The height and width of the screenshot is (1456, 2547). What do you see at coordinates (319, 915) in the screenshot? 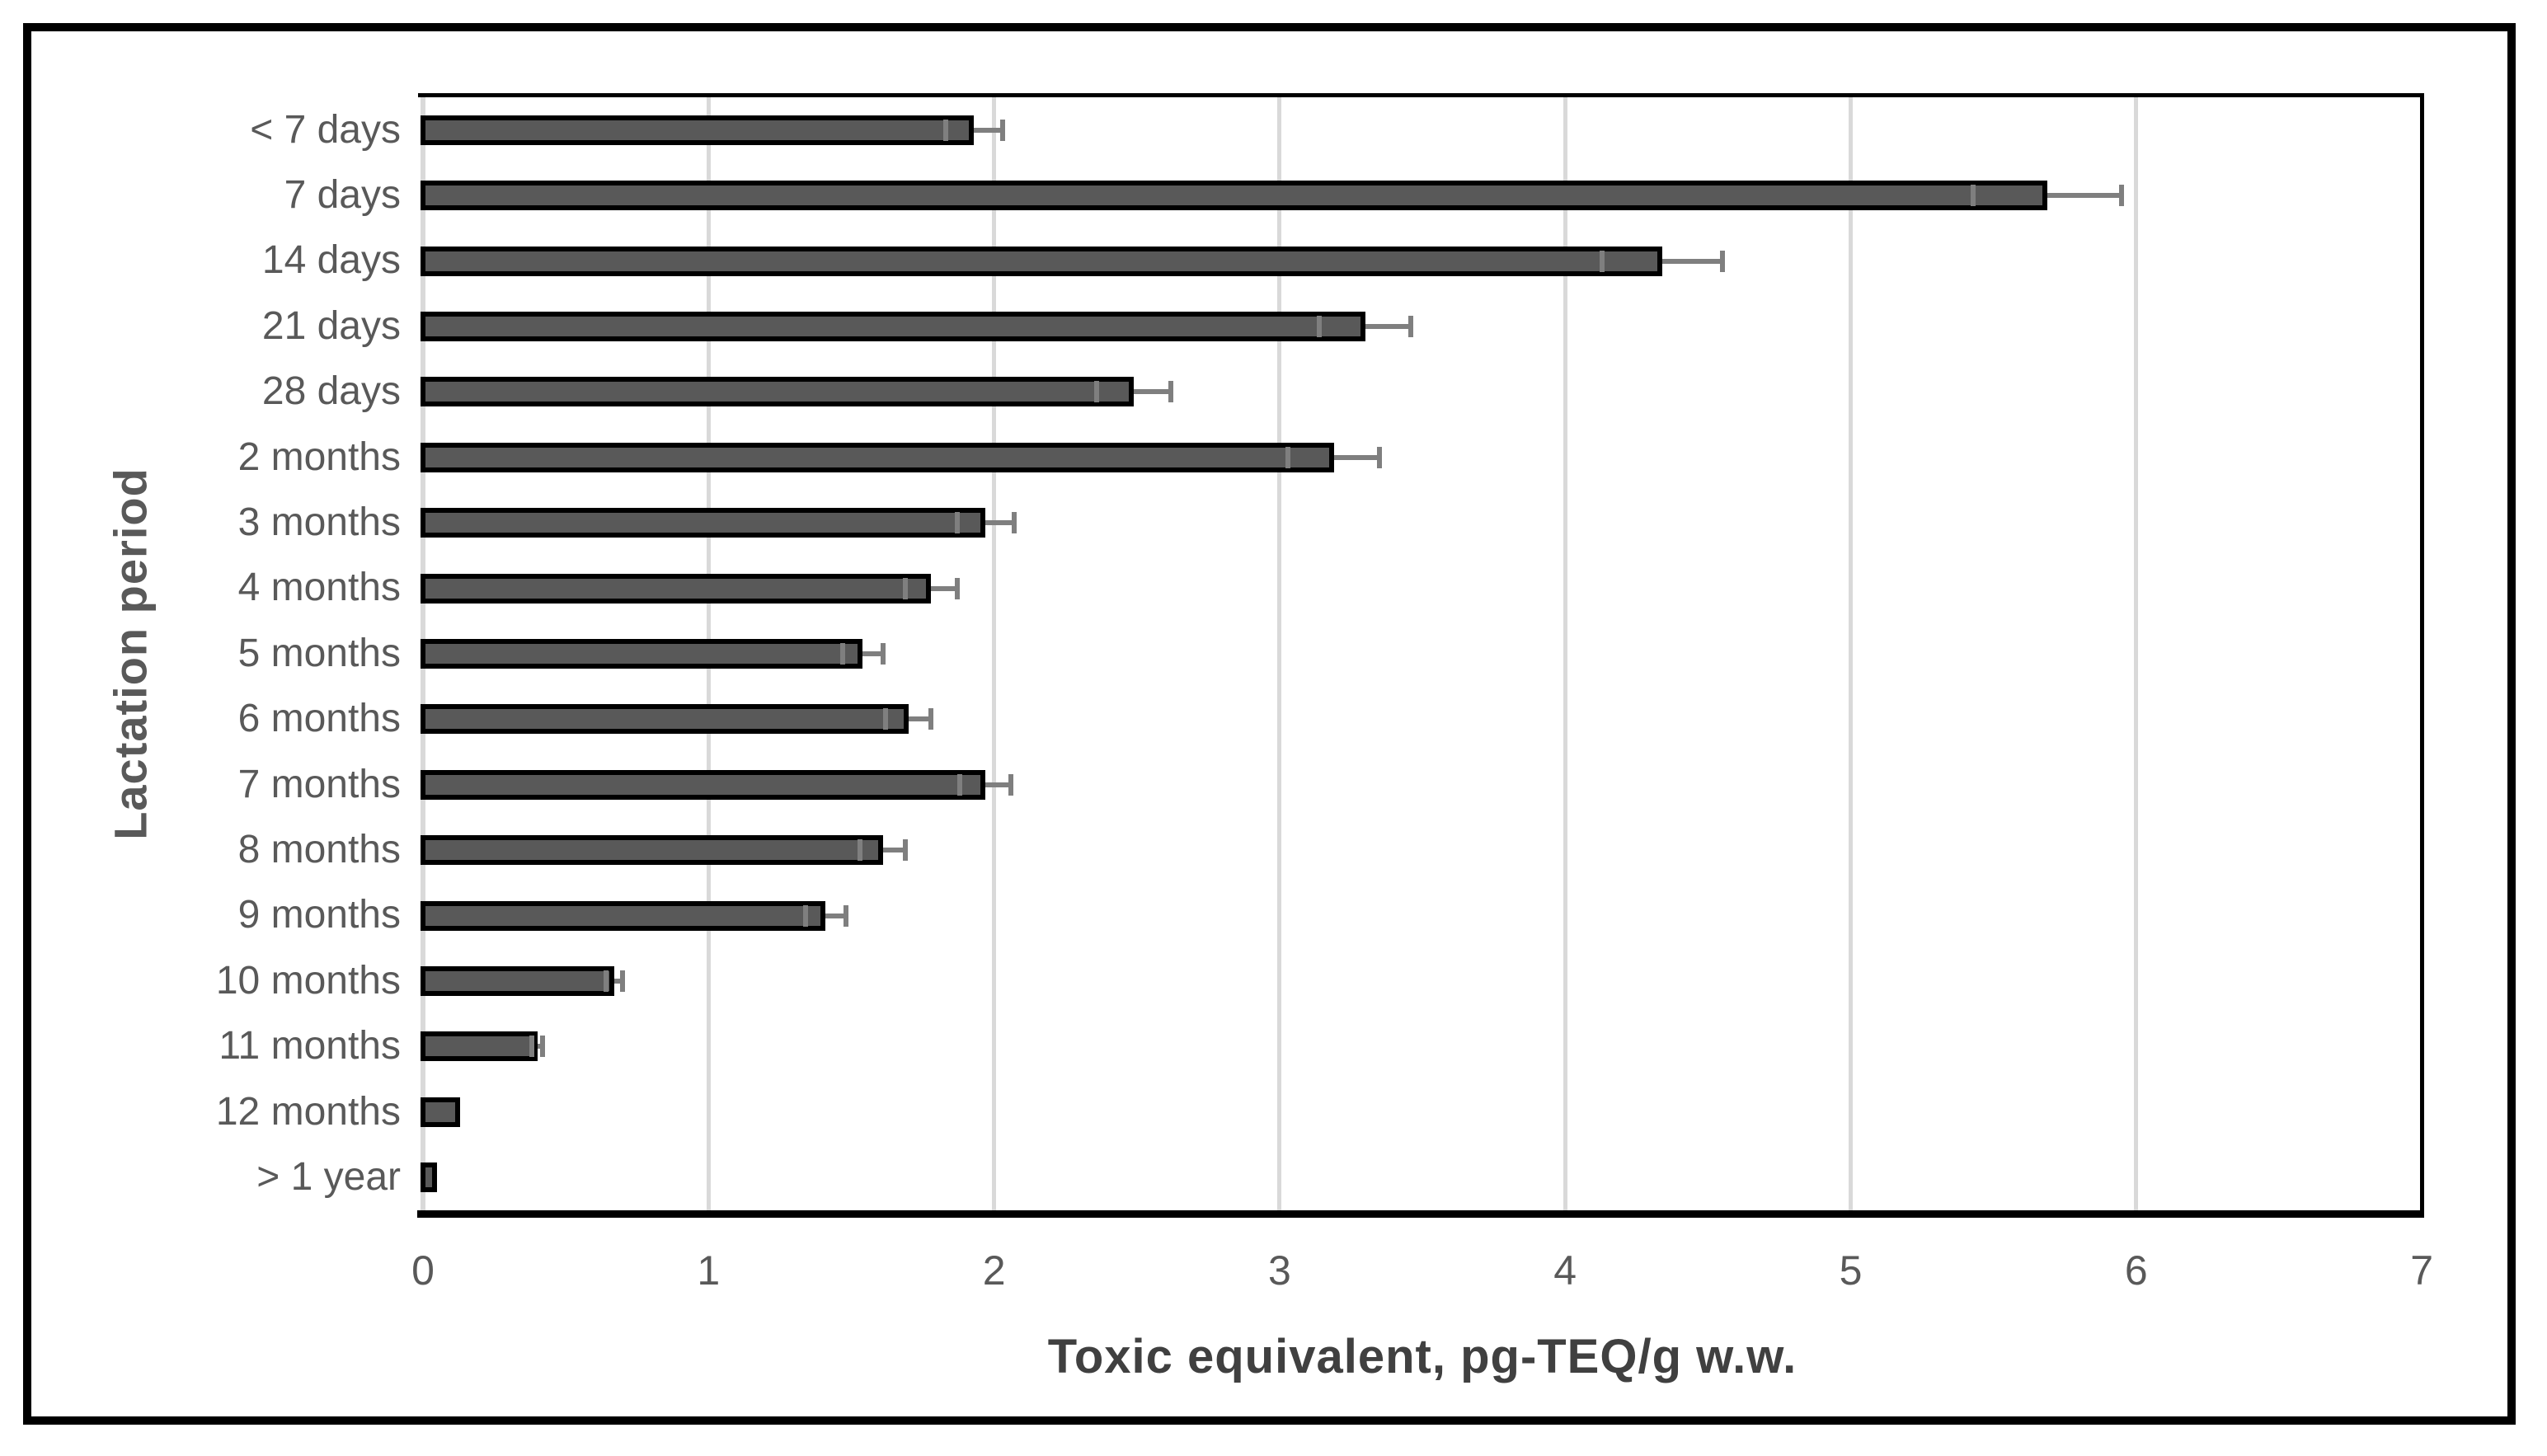
I see `category-label: 9 months` at bounding box center [319, 915].